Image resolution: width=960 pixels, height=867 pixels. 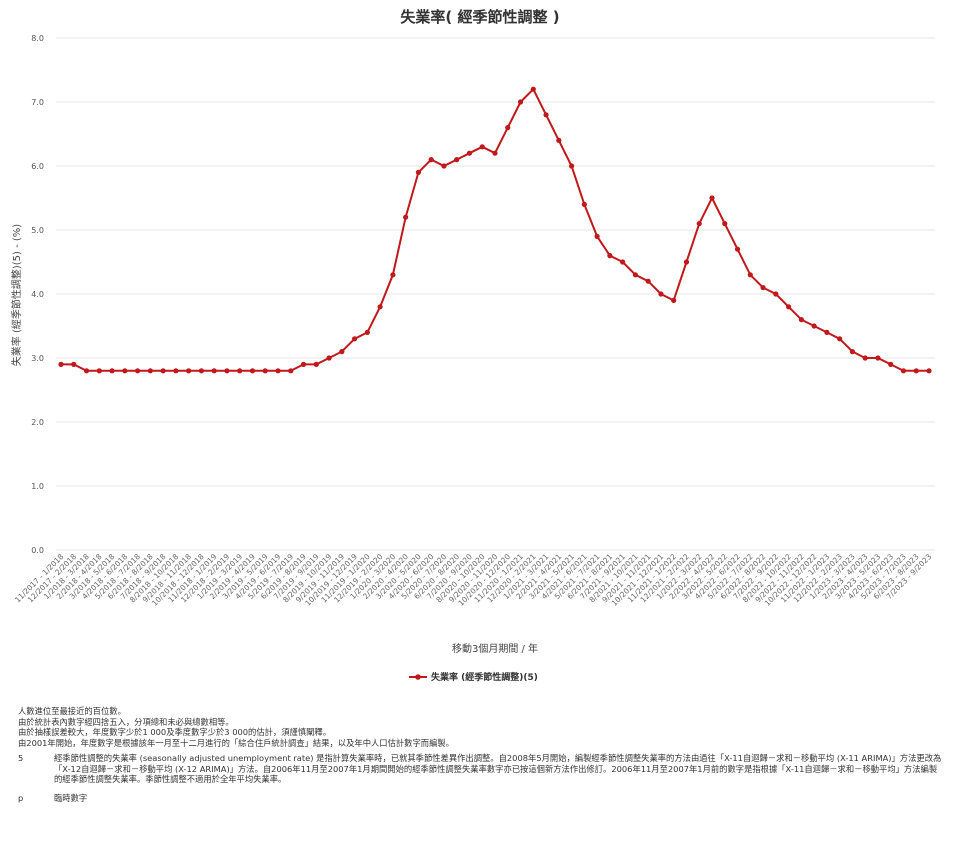 I want to click on y-tick-label: 1.0, so click(x=37, y=486).